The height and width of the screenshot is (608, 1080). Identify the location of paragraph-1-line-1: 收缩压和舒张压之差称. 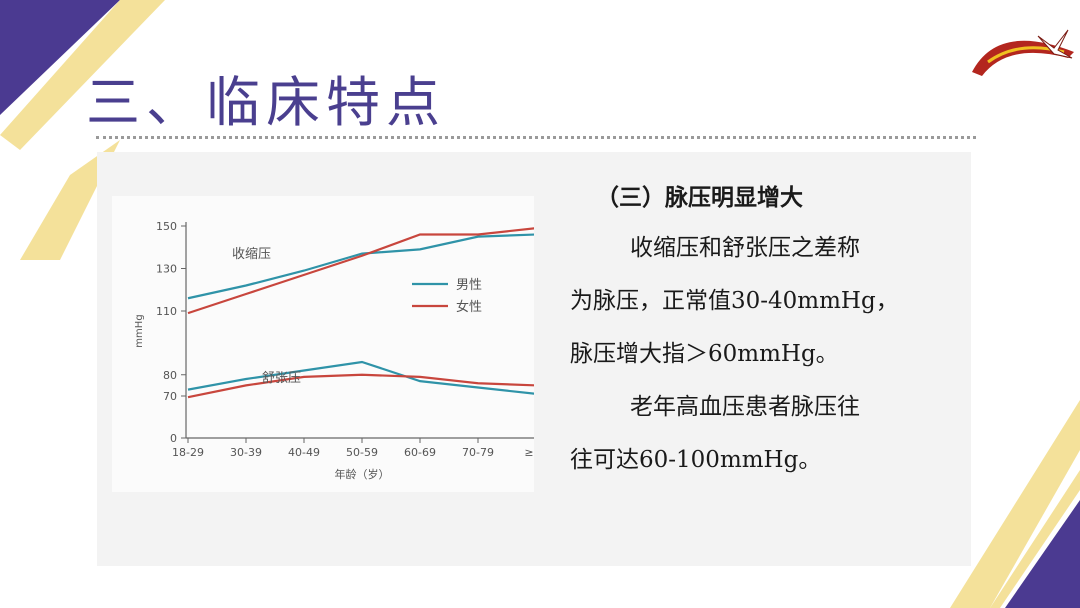
(745, 248).